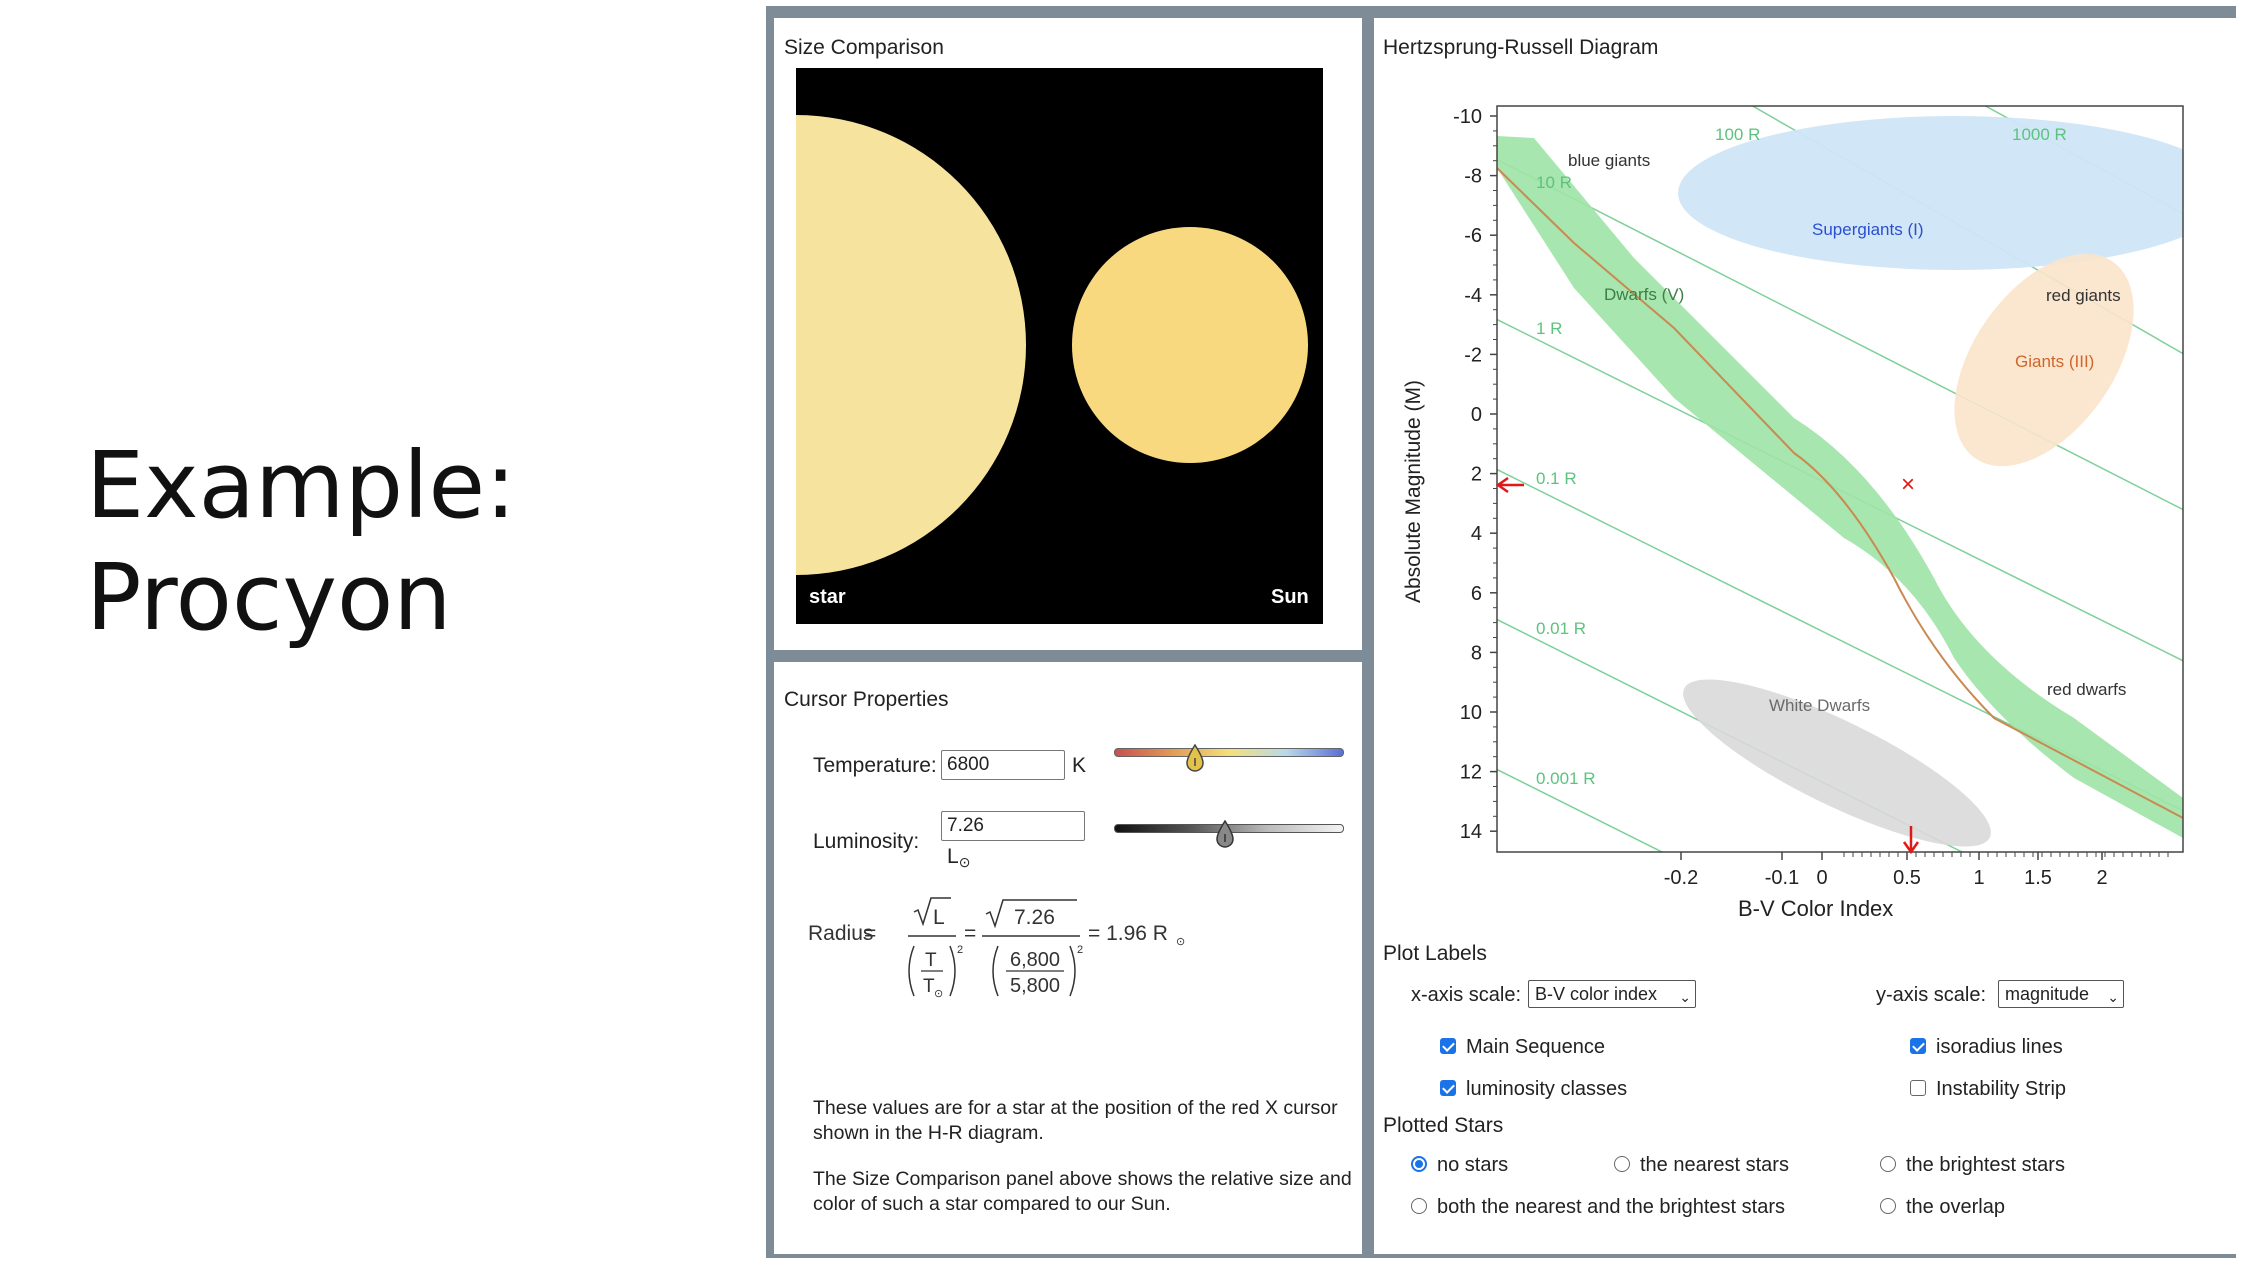  What do you see at coordinates (301, 485) in the screenshot?
I see `slide-title-line1: Example:` at bounding box center [301, 485].